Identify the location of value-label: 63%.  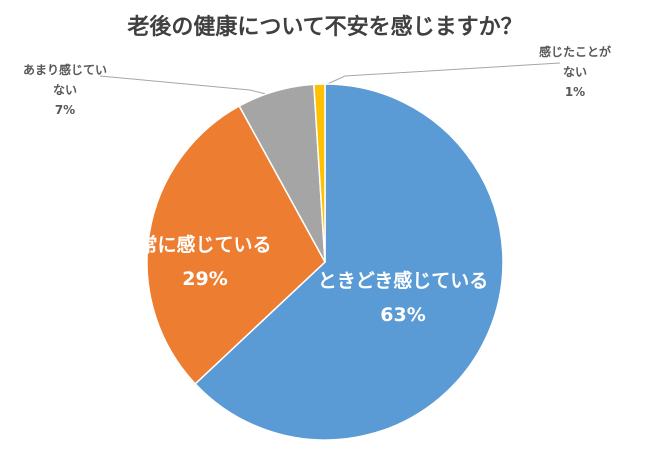
(403, 315).